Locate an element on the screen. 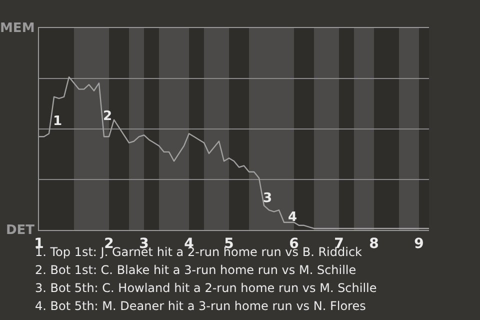  annotation: 3 is located at coordinates (267, 198).